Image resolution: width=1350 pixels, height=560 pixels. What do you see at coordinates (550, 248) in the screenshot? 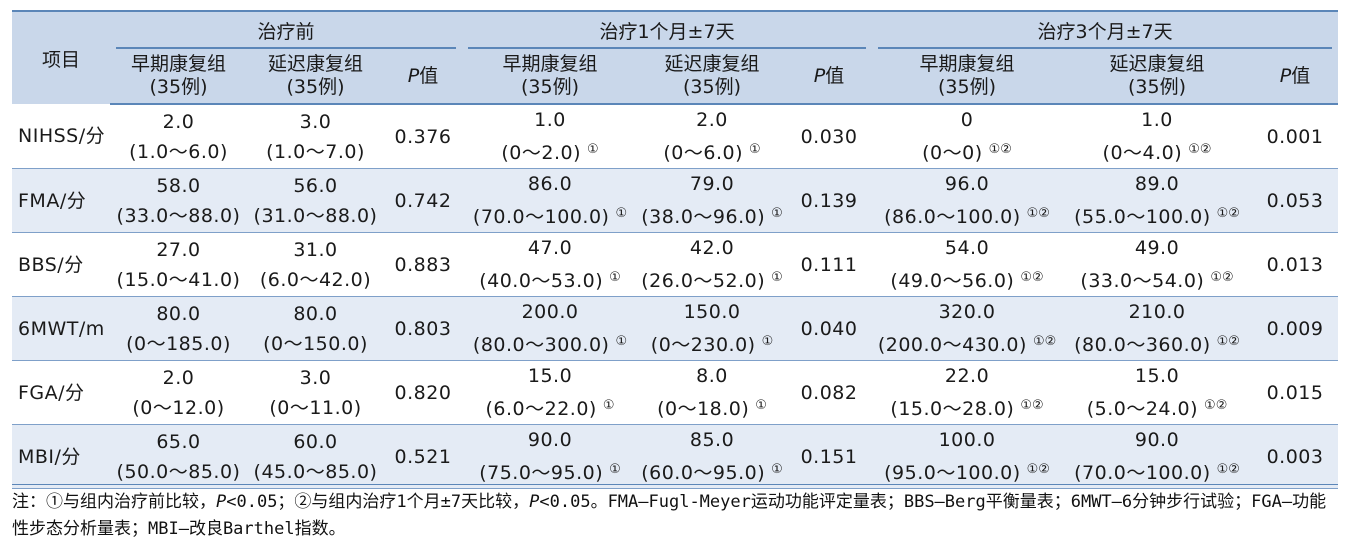
I see `median-value: 47.0` at bounding box center [550, 248].